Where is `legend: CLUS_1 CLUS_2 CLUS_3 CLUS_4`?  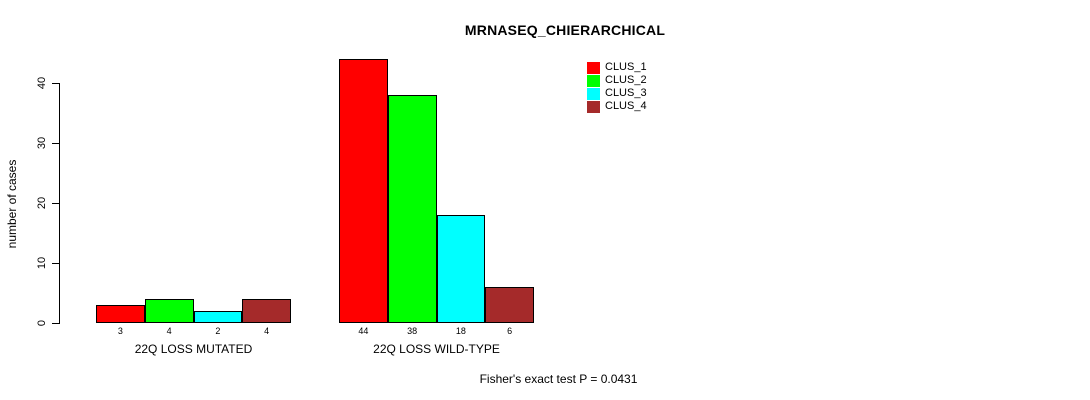 legend: CLUS_1 CLUS_2 CLUS_3 CLUS_4 is located at coordinates (617, 87).